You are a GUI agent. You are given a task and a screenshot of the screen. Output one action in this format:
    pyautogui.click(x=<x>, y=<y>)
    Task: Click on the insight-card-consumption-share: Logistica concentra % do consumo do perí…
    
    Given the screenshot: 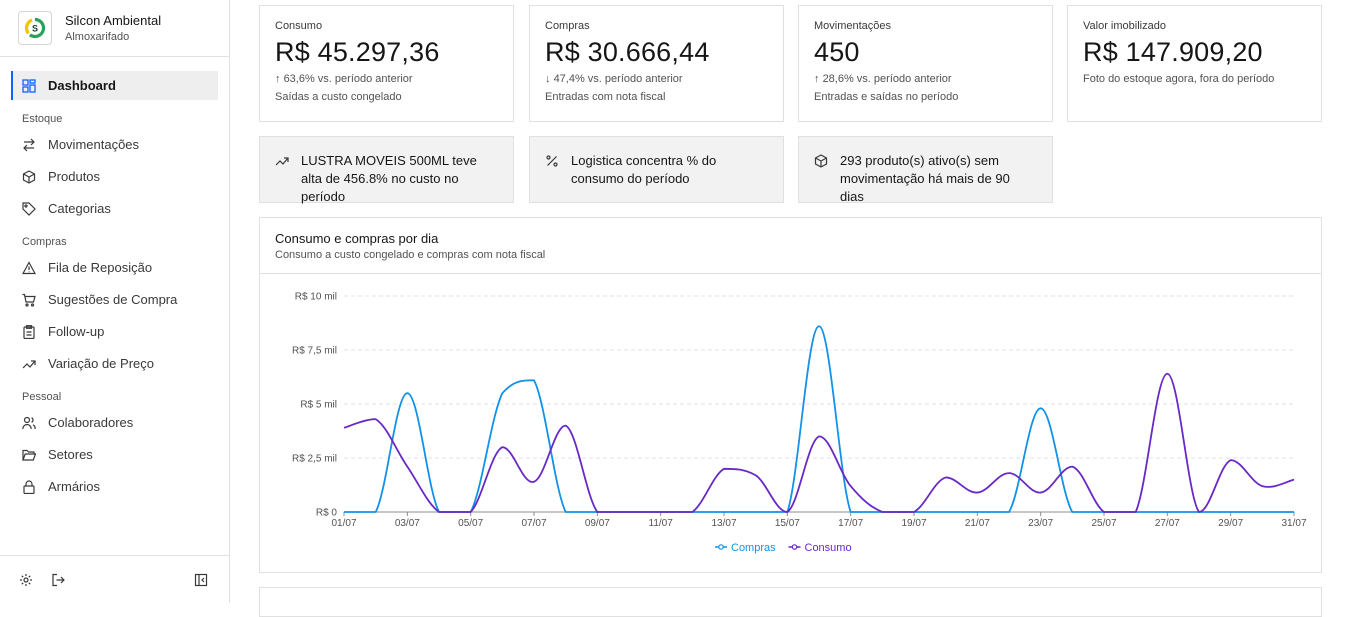 What is the action you would take?
    pyautogui.click(x=656, y=169)
    